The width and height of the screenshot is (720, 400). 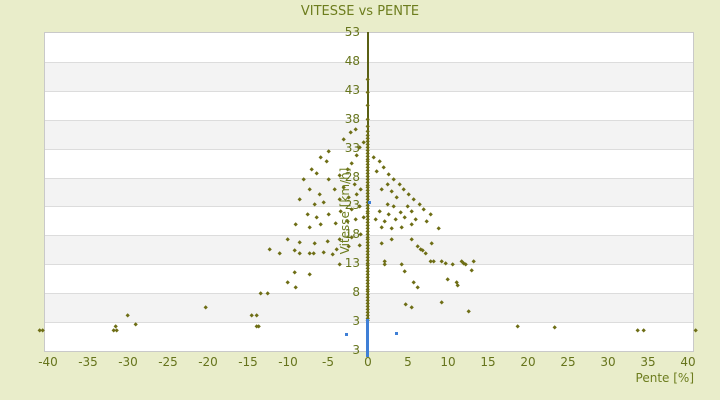 What do you see at coordinates (208, 362) in the screenshot?
I see `x-tick-label: -20` at bounding box center [208, 362].